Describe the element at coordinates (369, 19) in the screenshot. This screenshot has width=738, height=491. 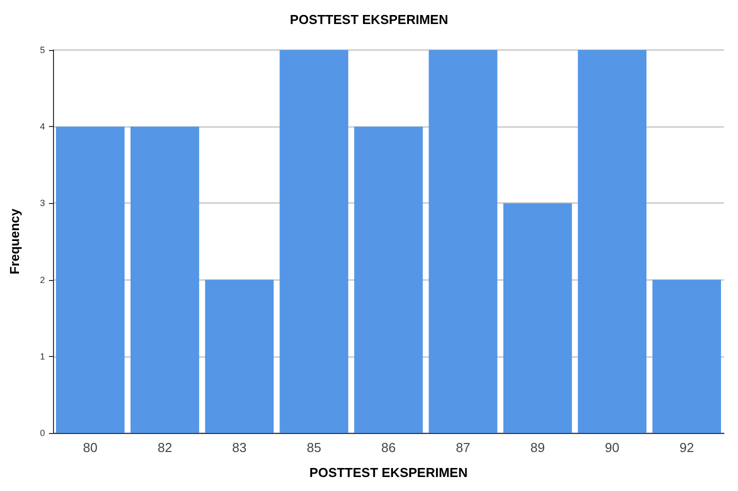
I see `chart-title: POSTTEST EKSPERIMEN` at that location.